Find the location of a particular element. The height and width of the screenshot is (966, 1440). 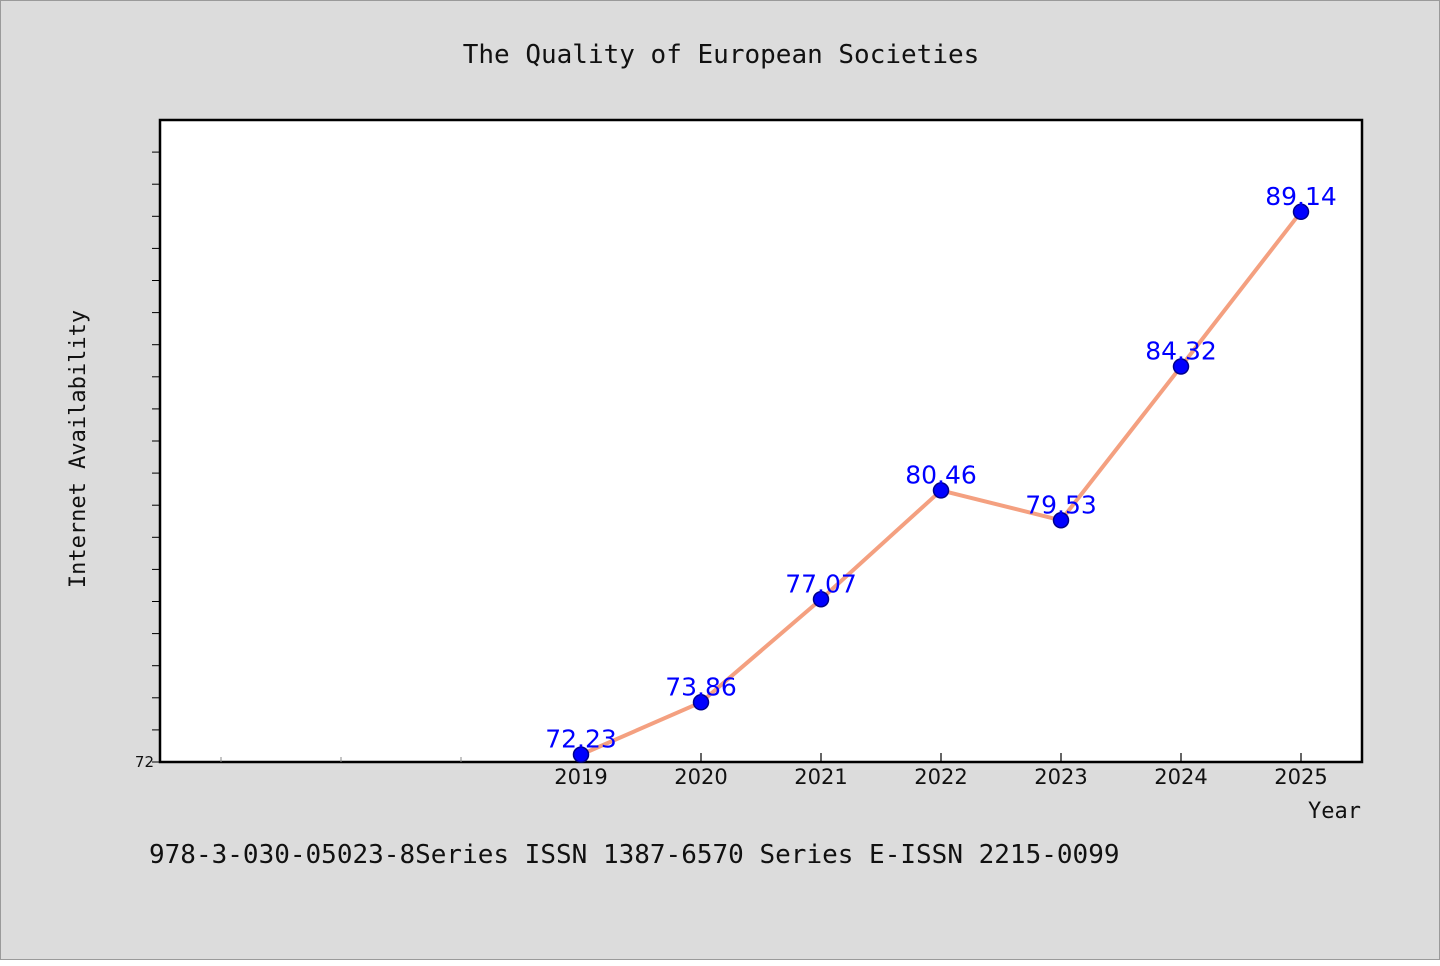

x-axis-ticks: 2019 2020 2021 2022 2023 2024 2025 is located at coordinates (941, 771).